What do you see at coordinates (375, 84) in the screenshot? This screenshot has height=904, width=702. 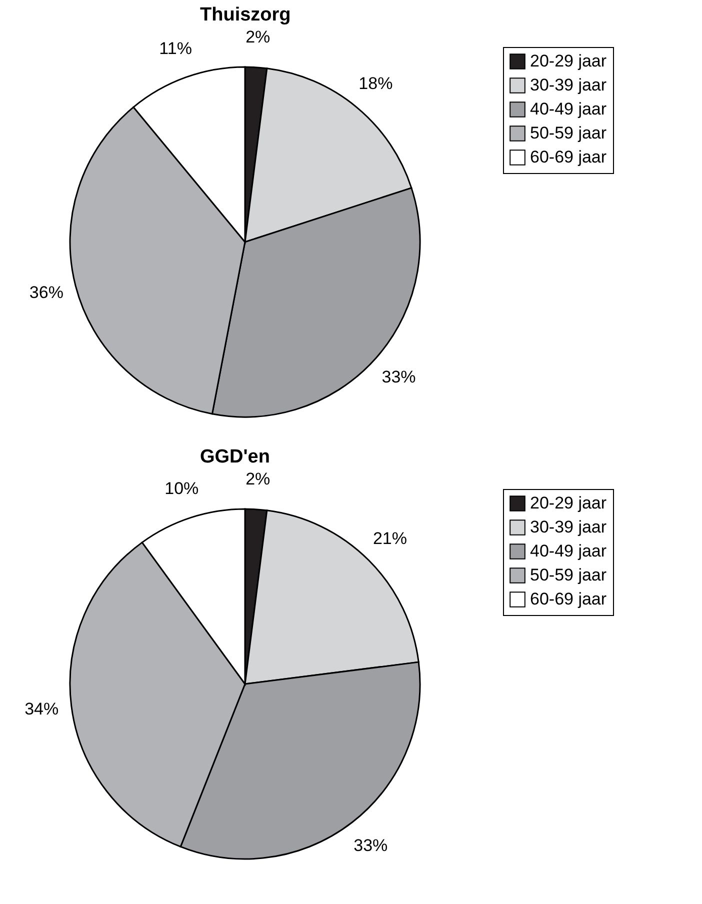 I see `data-label: 18%` at bounding box center [375, 84].